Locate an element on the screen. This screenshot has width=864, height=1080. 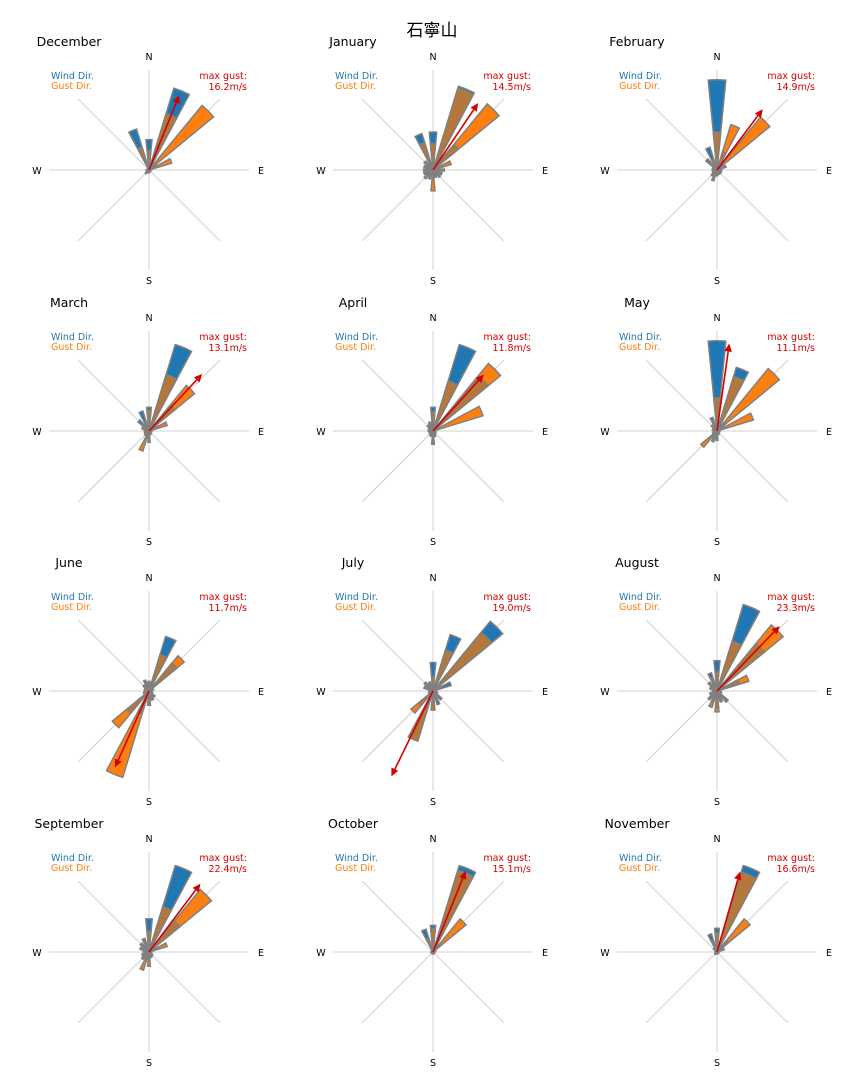
max-gust-value: 14.9m/s is located at coordinates (795, 87).